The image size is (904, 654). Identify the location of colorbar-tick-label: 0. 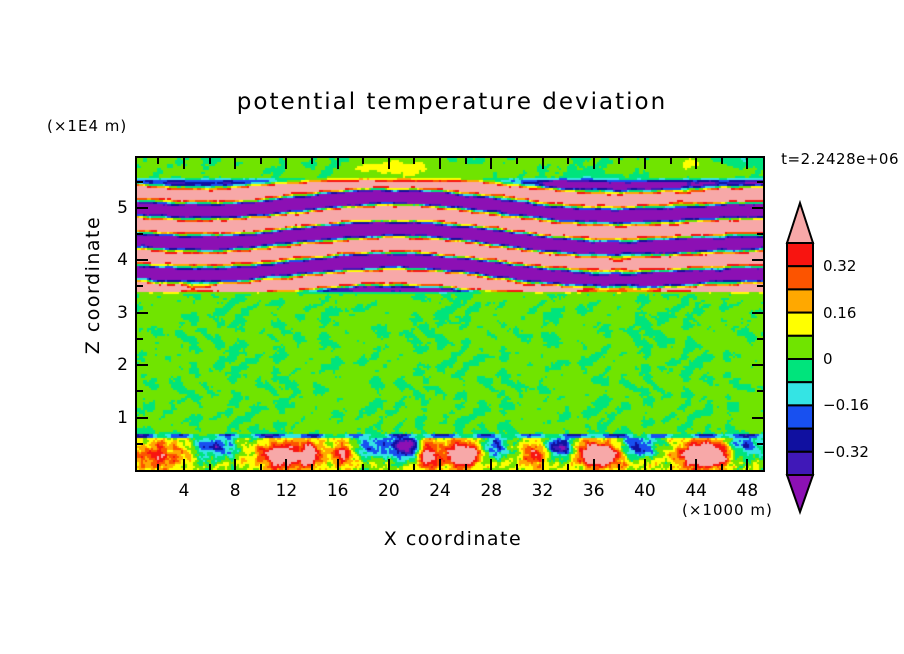
(828, 359).